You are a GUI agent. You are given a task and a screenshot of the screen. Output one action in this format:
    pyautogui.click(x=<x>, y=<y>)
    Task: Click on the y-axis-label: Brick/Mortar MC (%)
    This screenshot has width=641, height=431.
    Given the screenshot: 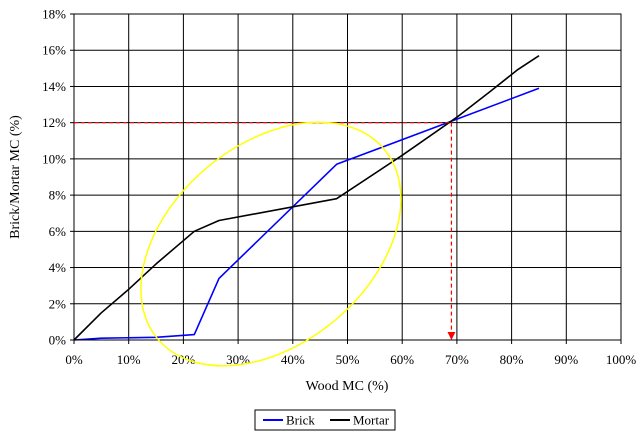 What is the action you would take?
    pyautogui.click(x=15, y=177)
    